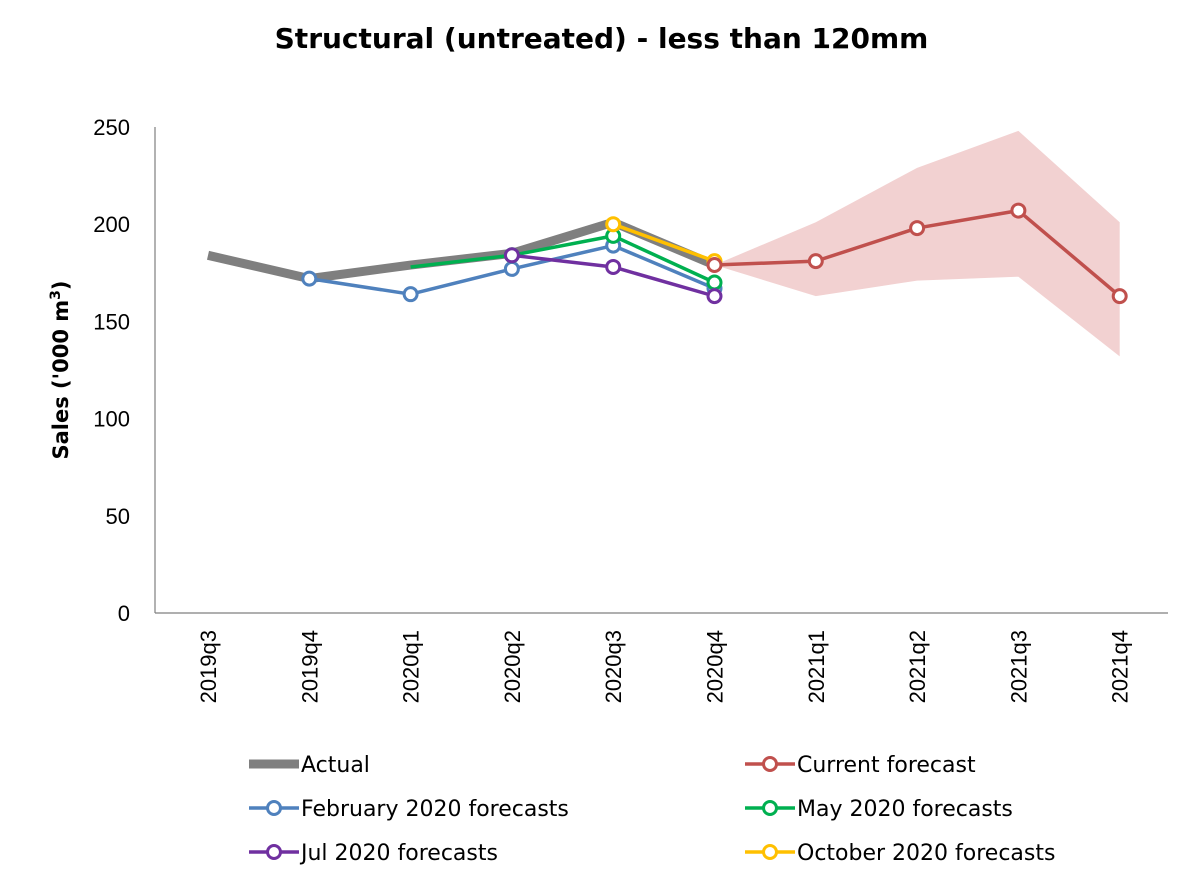  I want to click on legend-label: May 2020 forecasts, so click(905, 809).